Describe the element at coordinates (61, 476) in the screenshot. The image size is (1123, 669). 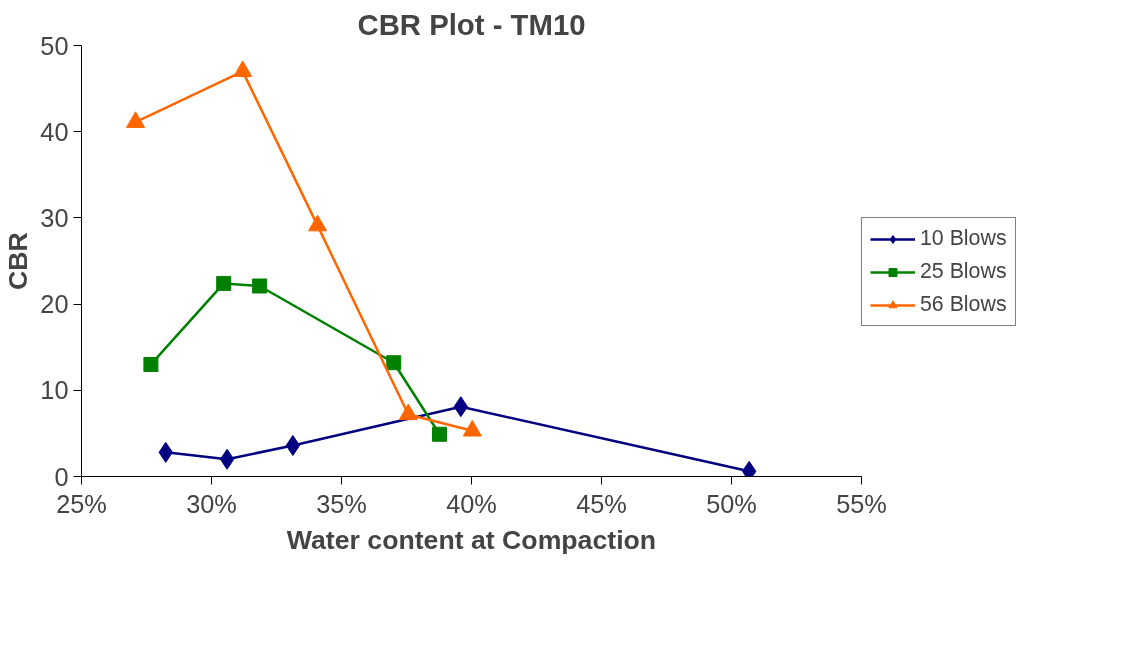
I see `y-tick-label: 0` at that location.